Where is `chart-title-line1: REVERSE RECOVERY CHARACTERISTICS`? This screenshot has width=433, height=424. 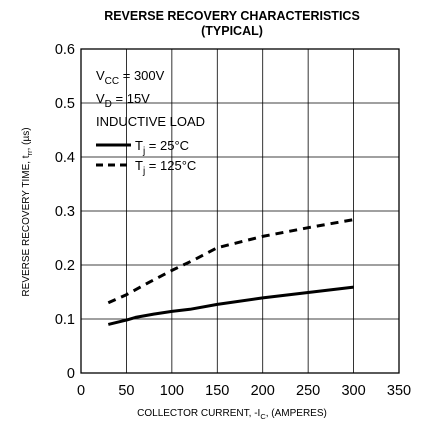
chart-title-line1: REVERSE RECOVERY CHARACTERISTICS is located at coordinates (232, 16).